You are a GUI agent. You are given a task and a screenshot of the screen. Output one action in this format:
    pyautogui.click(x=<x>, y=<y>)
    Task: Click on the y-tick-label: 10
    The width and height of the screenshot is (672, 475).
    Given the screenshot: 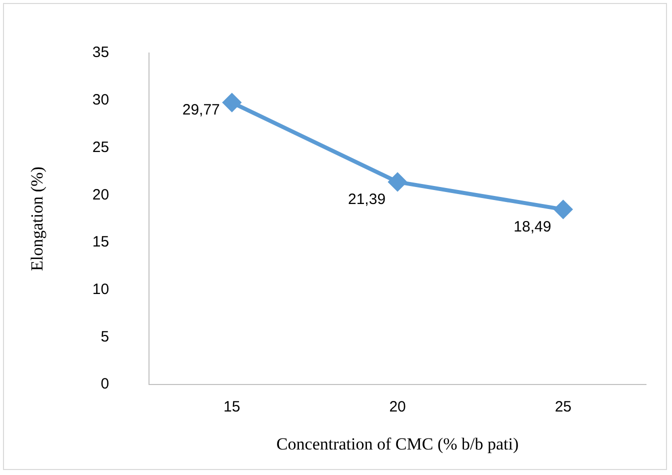 What is the action you would take?
    pyautogui.click(x=101, y=289)
    